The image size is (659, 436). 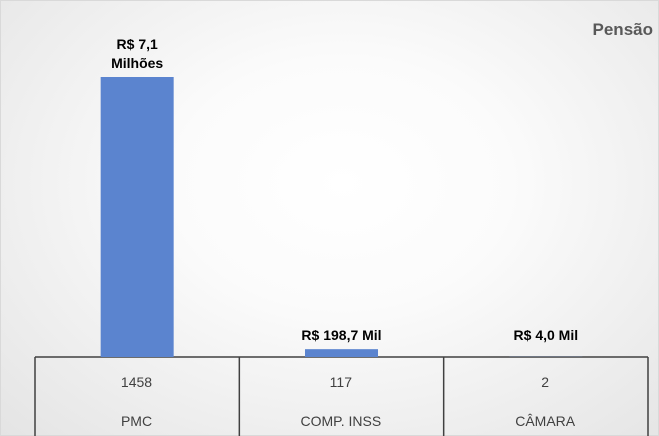 I want to click on count-label: 2, so click(x=545, y=382).